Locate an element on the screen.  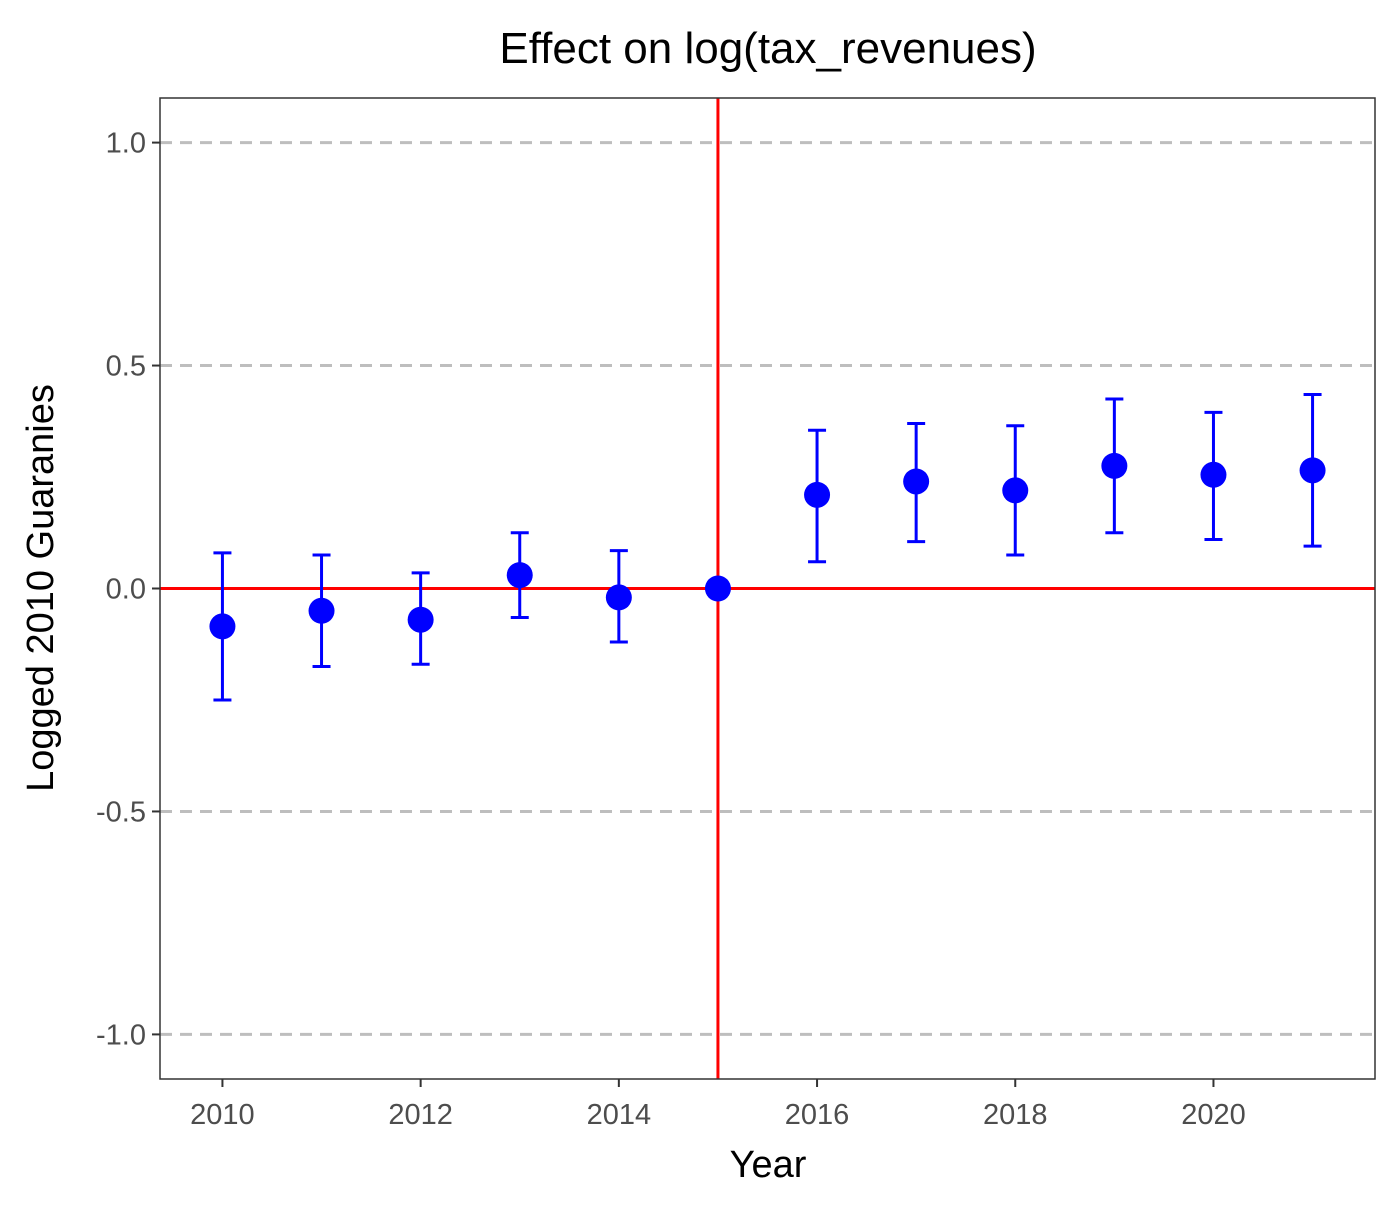
y-axis-title: Logged 2010 Guaranies is located at coordinates (41, 588).